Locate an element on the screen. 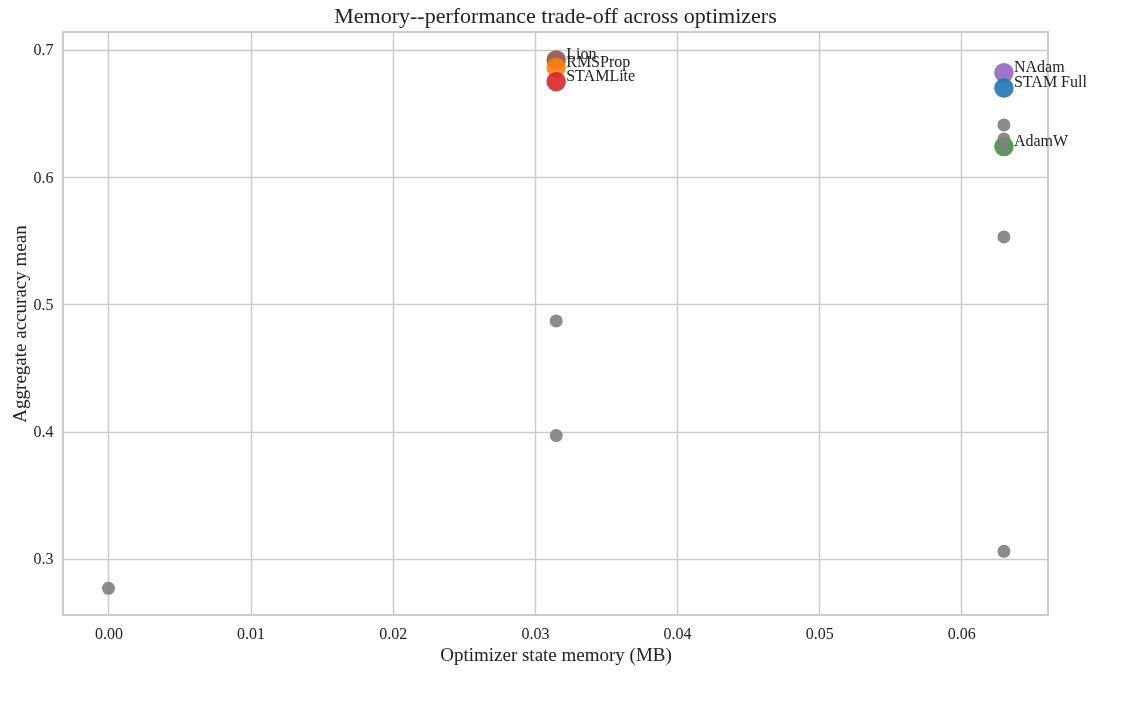 Image resolution: width=1135 pixels, height=704 pixels. x-tick-label: 0.06 is located at coordinates (961, 633).